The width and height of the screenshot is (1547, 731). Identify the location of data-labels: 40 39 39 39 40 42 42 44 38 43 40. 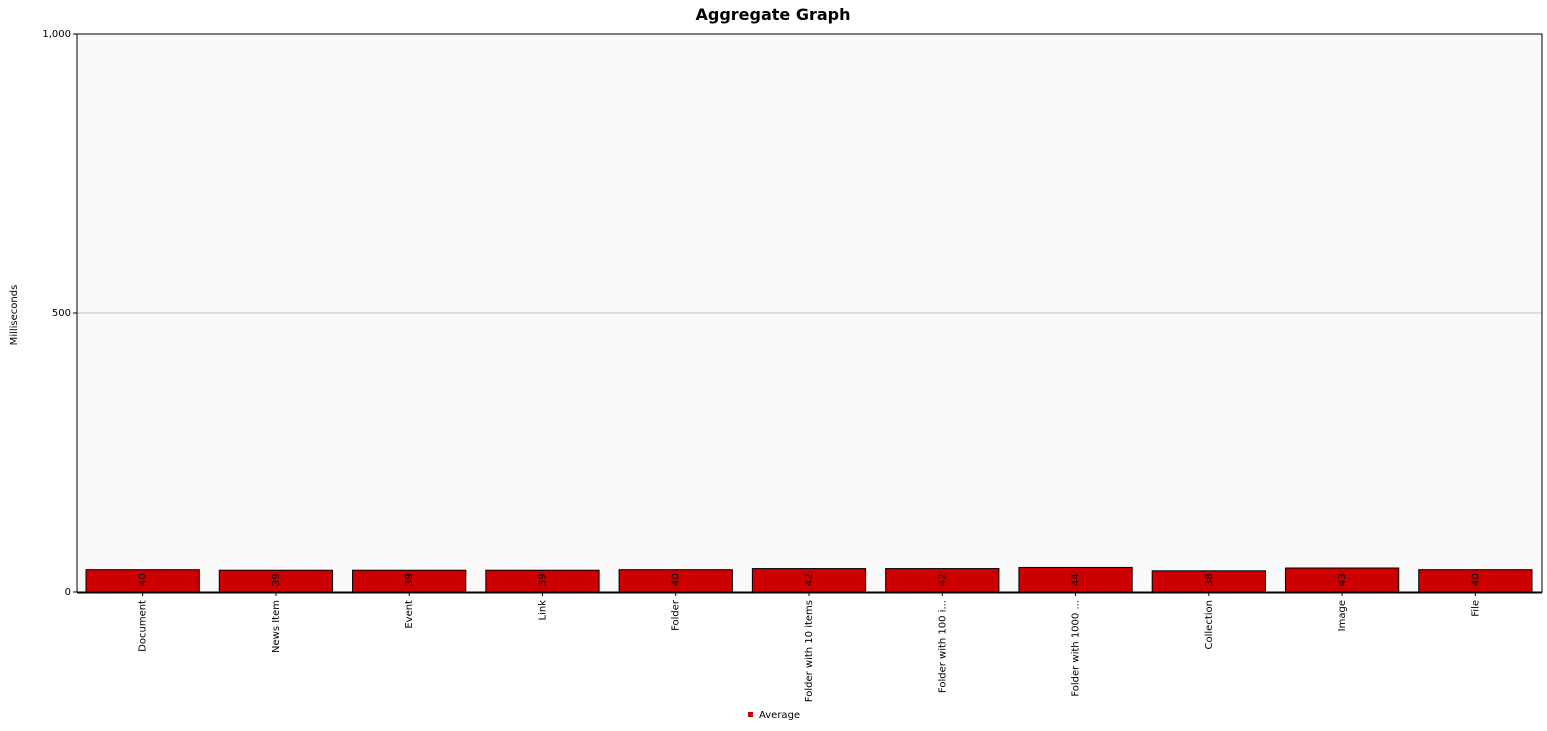
(810, 579).